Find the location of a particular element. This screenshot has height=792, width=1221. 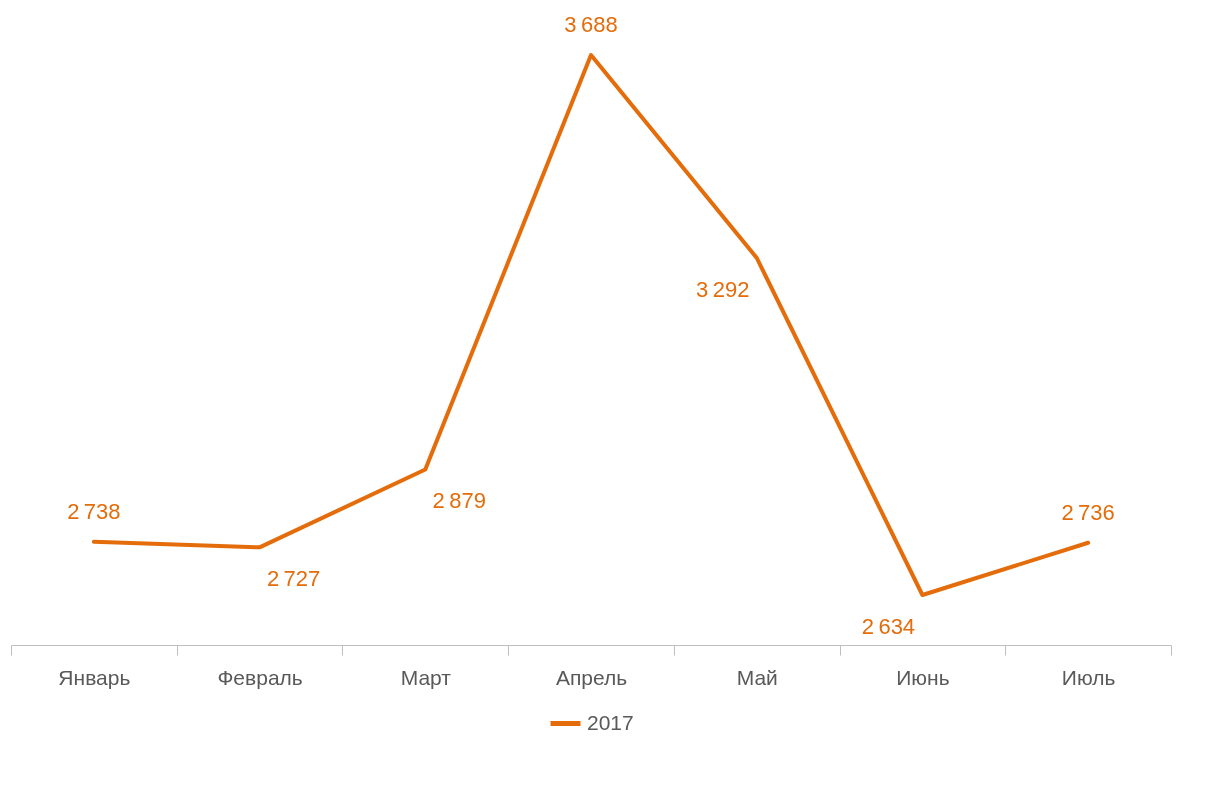

data-label: 3 292 is located at coordinates (723, 289).